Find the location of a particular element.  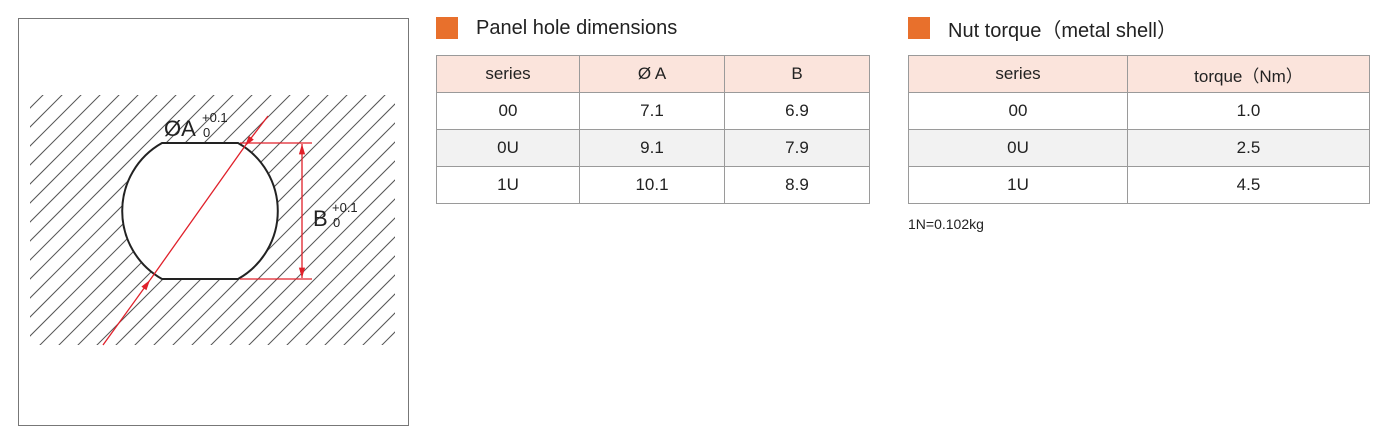

table-cell: 7.1 is located at coordinates (652, 111).